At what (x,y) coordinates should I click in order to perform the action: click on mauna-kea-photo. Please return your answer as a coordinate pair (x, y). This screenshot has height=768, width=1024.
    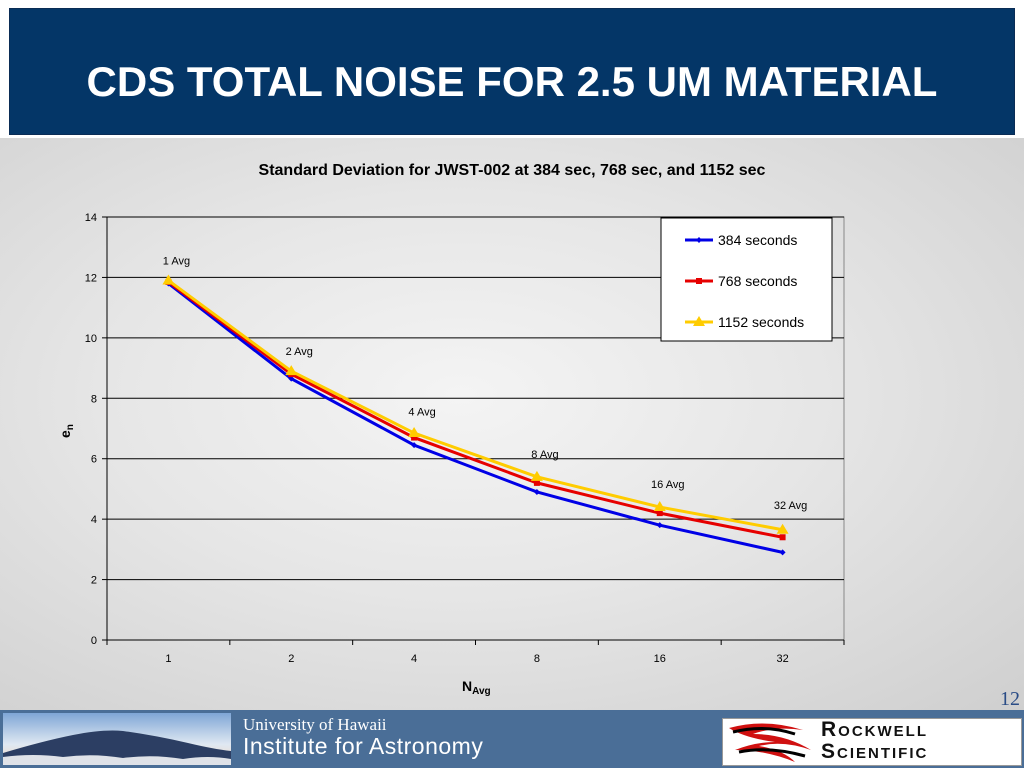
    Looking at the image, I should click on (117, 739).